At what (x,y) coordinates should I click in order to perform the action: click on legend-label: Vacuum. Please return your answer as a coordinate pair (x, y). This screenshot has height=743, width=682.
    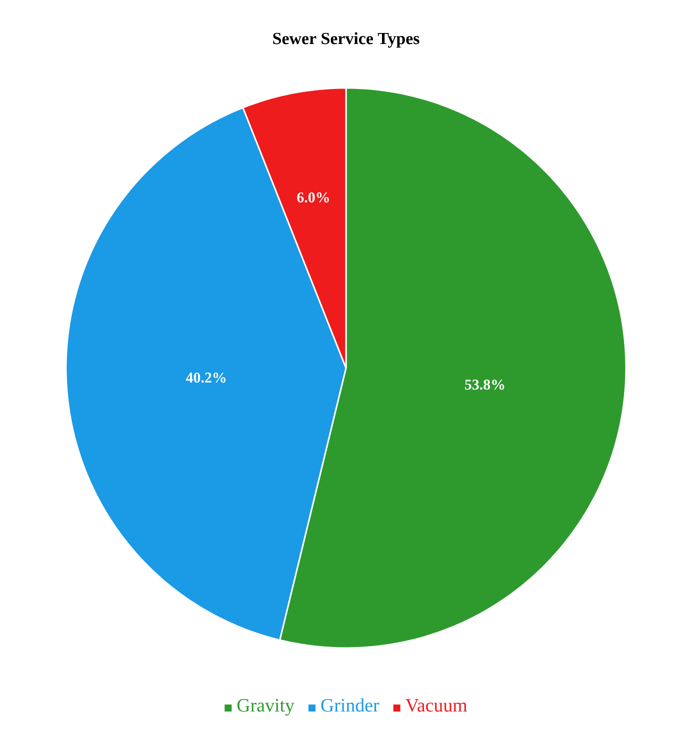
    Looking at the image, I should click on (437, 705).